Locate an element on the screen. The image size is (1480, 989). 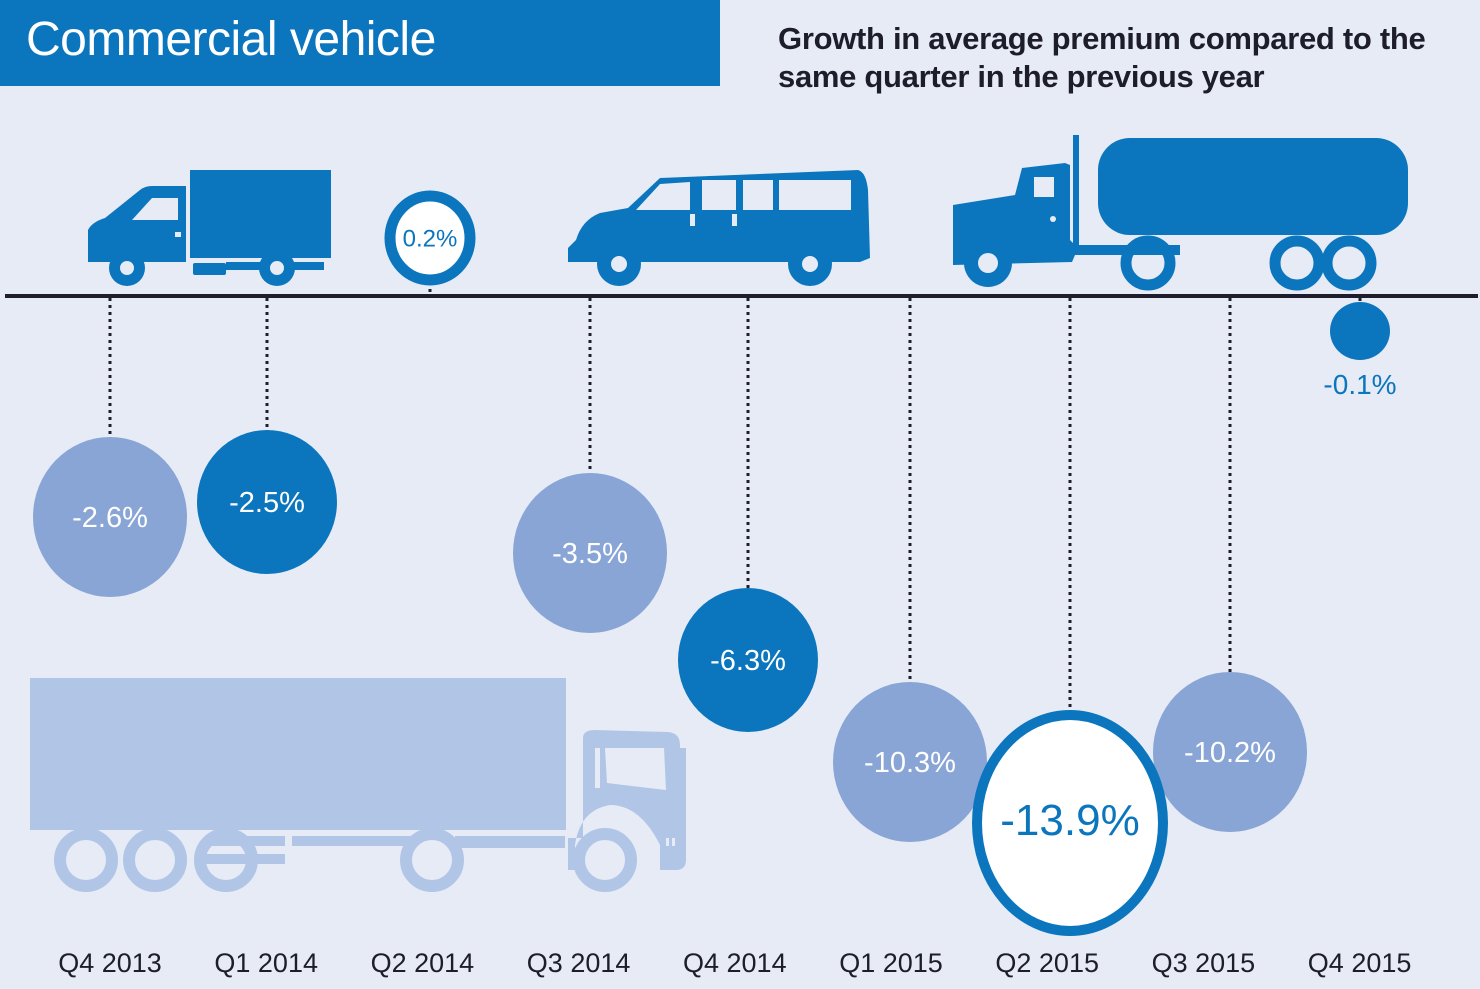
page-title: Commercial vehicle is located at coordinates (231, 39).